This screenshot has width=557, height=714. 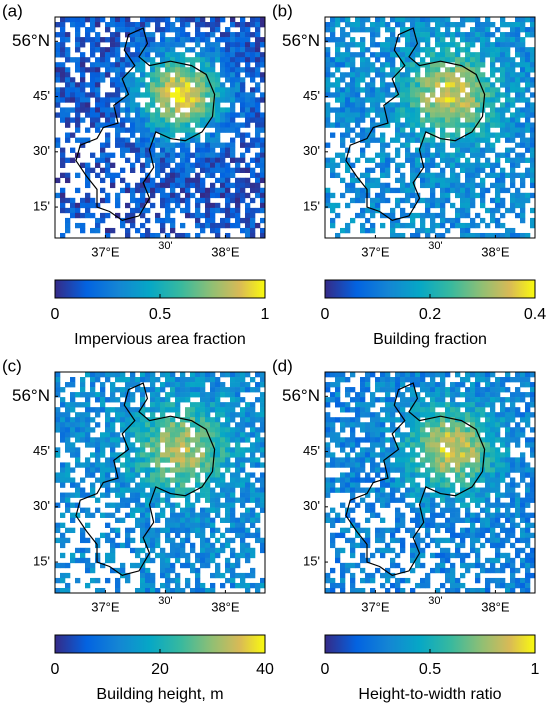 I want to click on y-tick-label: 45', so click(x=41, y=450).